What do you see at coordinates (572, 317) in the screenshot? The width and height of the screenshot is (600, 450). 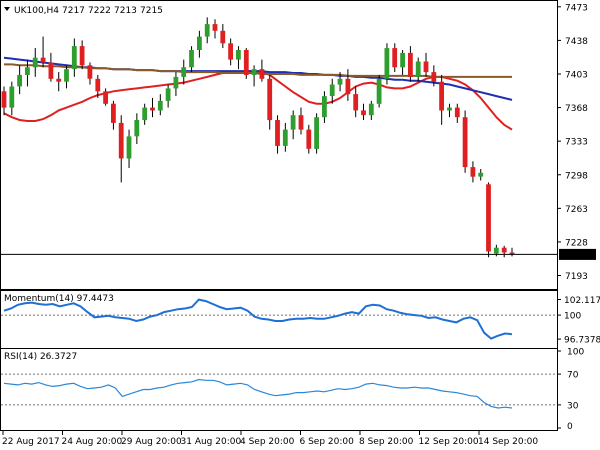 I see `momentum-tick-label: 100` at bounding box center [572, 317].